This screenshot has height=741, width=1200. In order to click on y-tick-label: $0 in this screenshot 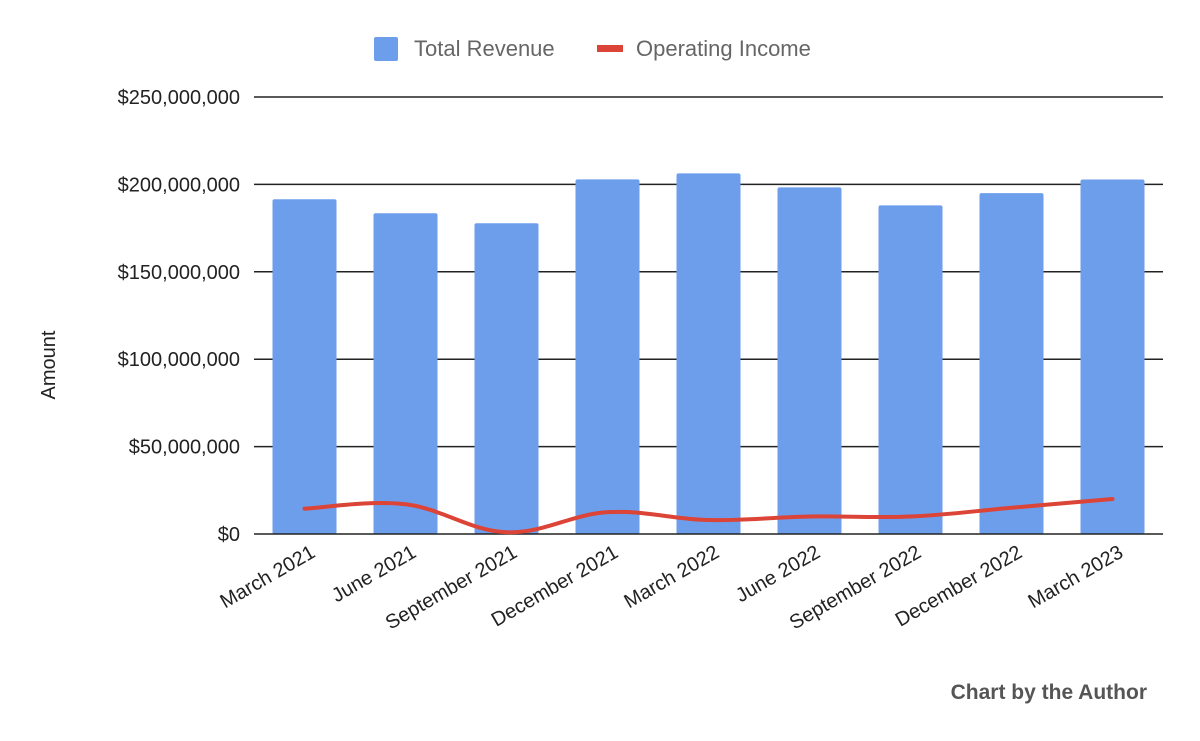, I will do `click(229, 535)`.